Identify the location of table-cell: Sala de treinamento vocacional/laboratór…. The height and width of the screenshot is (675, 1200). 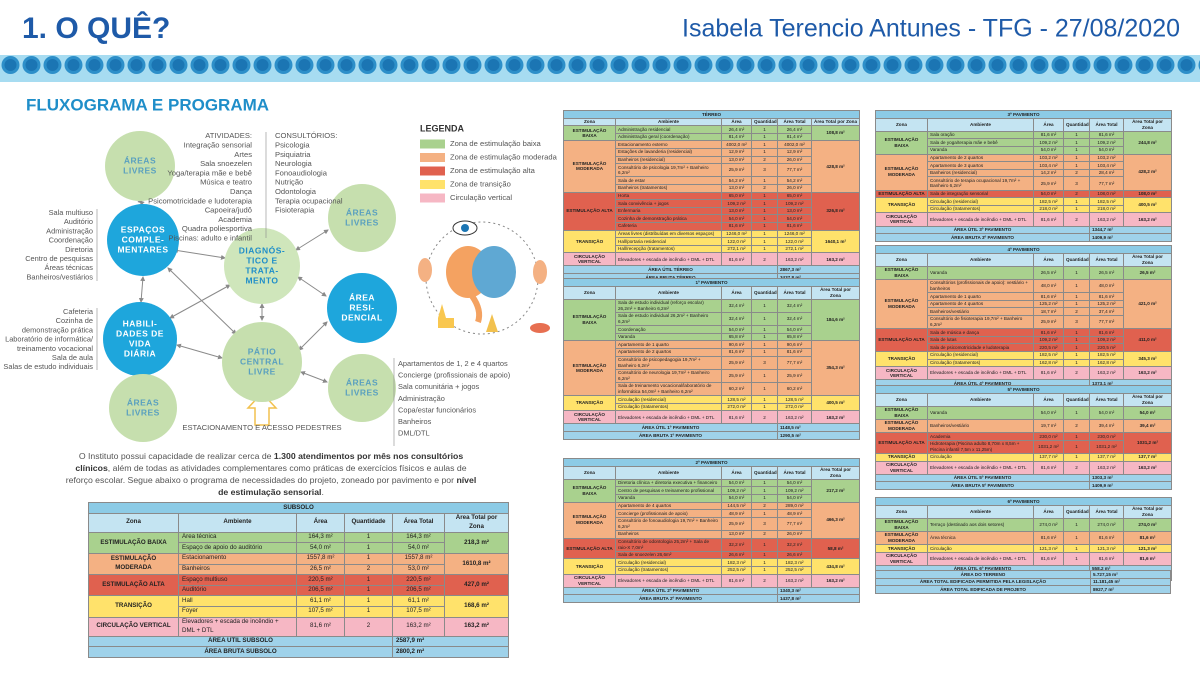
(668, 389).